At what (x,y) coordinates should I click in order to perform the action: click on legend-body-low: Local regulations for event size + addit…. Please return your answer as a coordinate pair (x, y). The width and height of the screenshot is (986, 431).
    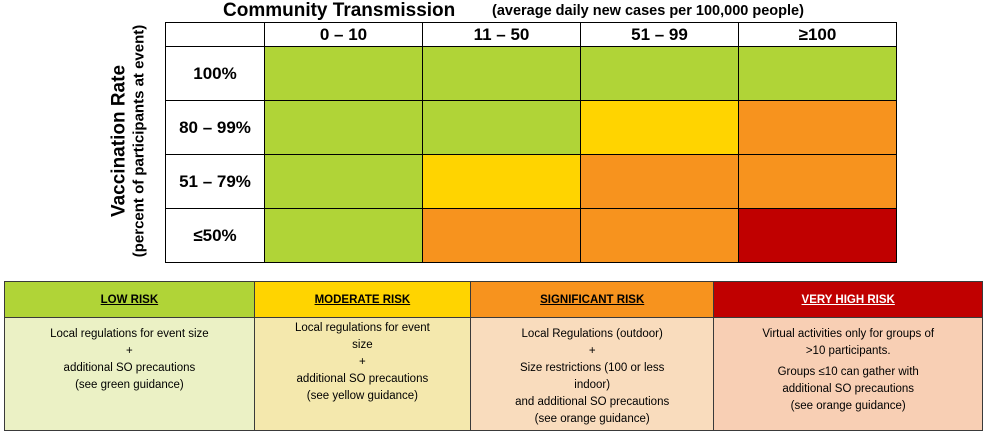
    Looking at the image, I should click on (129, 374).